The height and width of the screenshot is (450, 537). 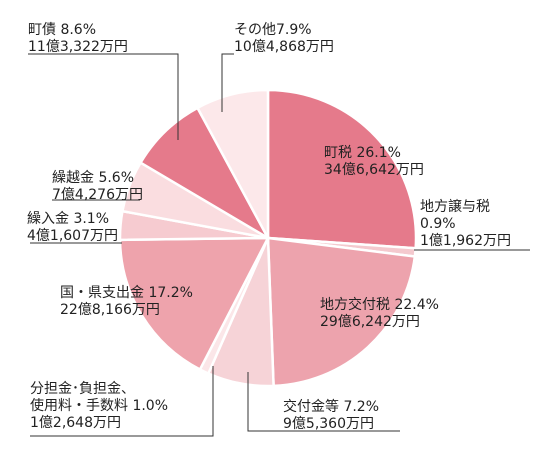 What do you see at coordinates (284, 38) in the screenshot?
I see `label-sonota: その他7.9% 10億4,868万円` at bounding box center [284, 38].